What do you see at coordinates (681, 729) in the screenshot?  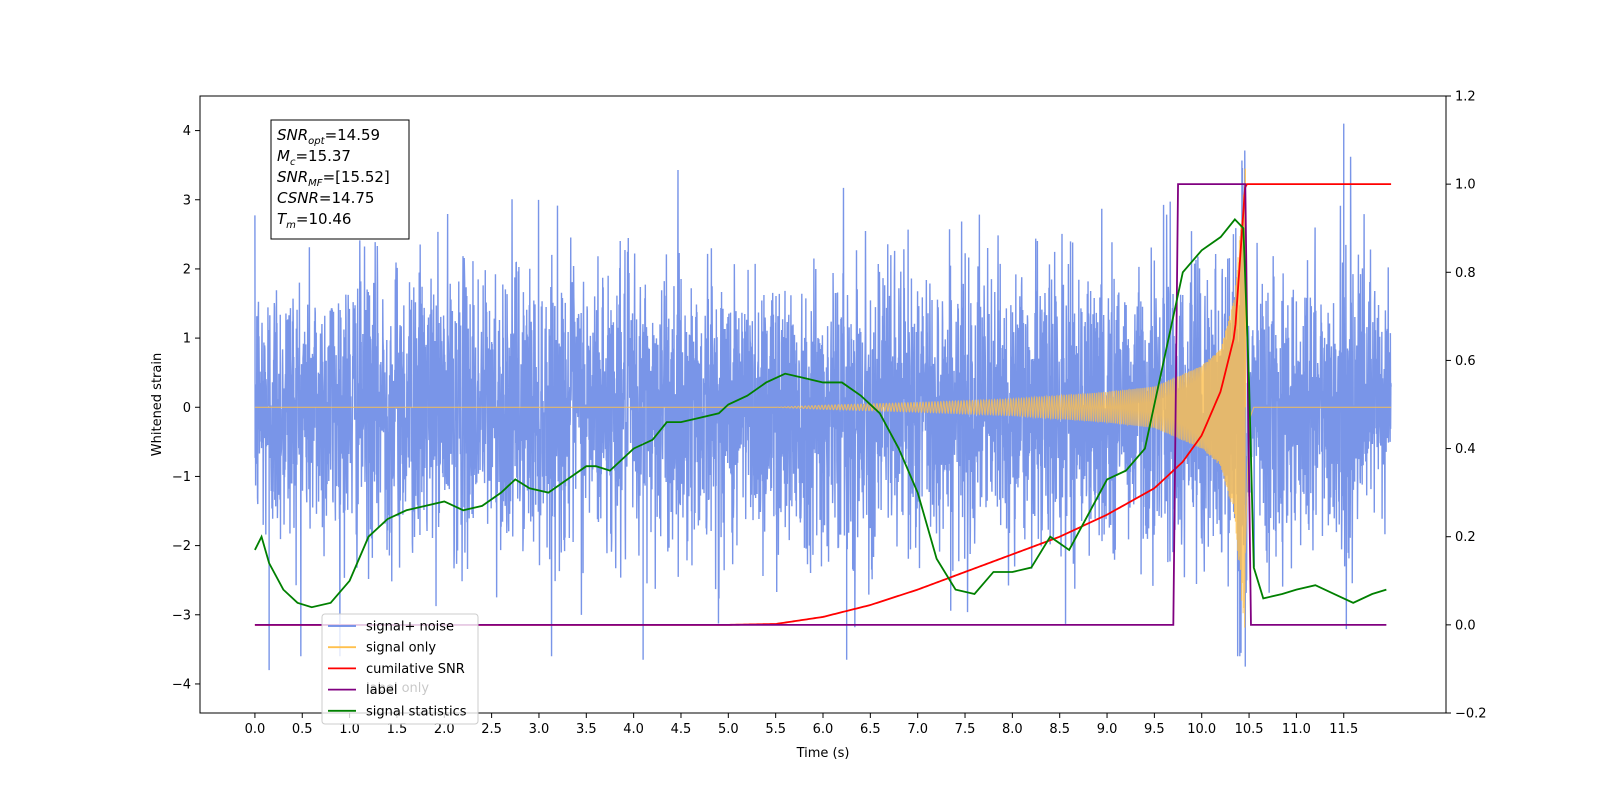 I see `x-tick-label: 4.5` at bounding box center [681, 729].